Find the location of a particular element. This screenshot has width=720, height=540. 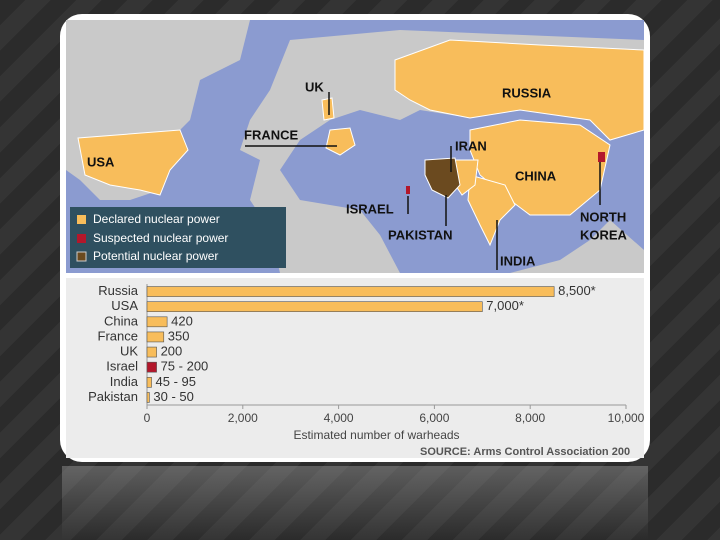

value-label: 8,500* is located at coordinates (577, 290).